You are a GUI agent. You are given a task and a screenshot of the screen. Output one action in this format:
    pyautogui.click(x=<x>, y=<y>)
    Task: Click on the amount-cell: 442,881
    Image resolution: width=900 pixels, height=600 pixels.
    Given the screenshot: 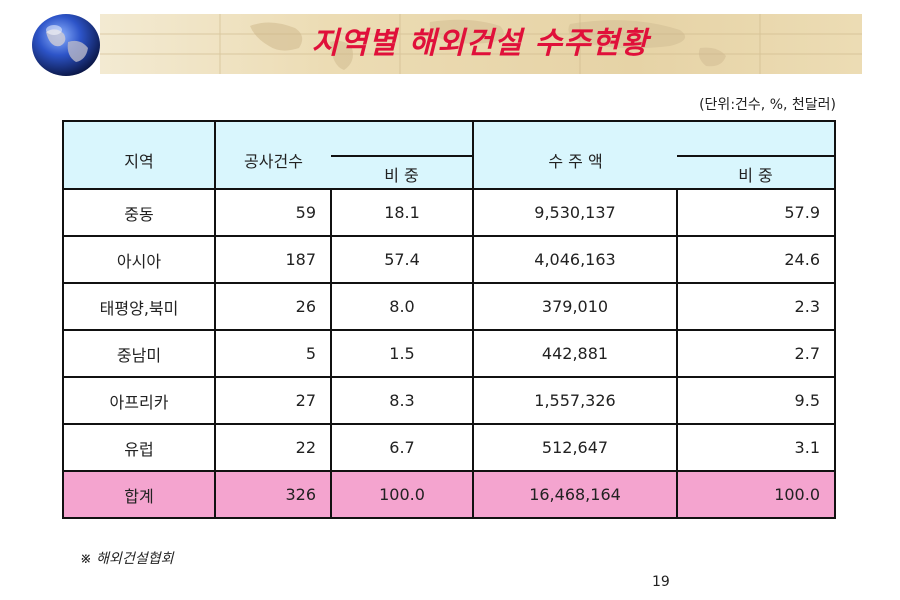 What is the action you would take?
    pyautogui.click(x=575, y=353)
    